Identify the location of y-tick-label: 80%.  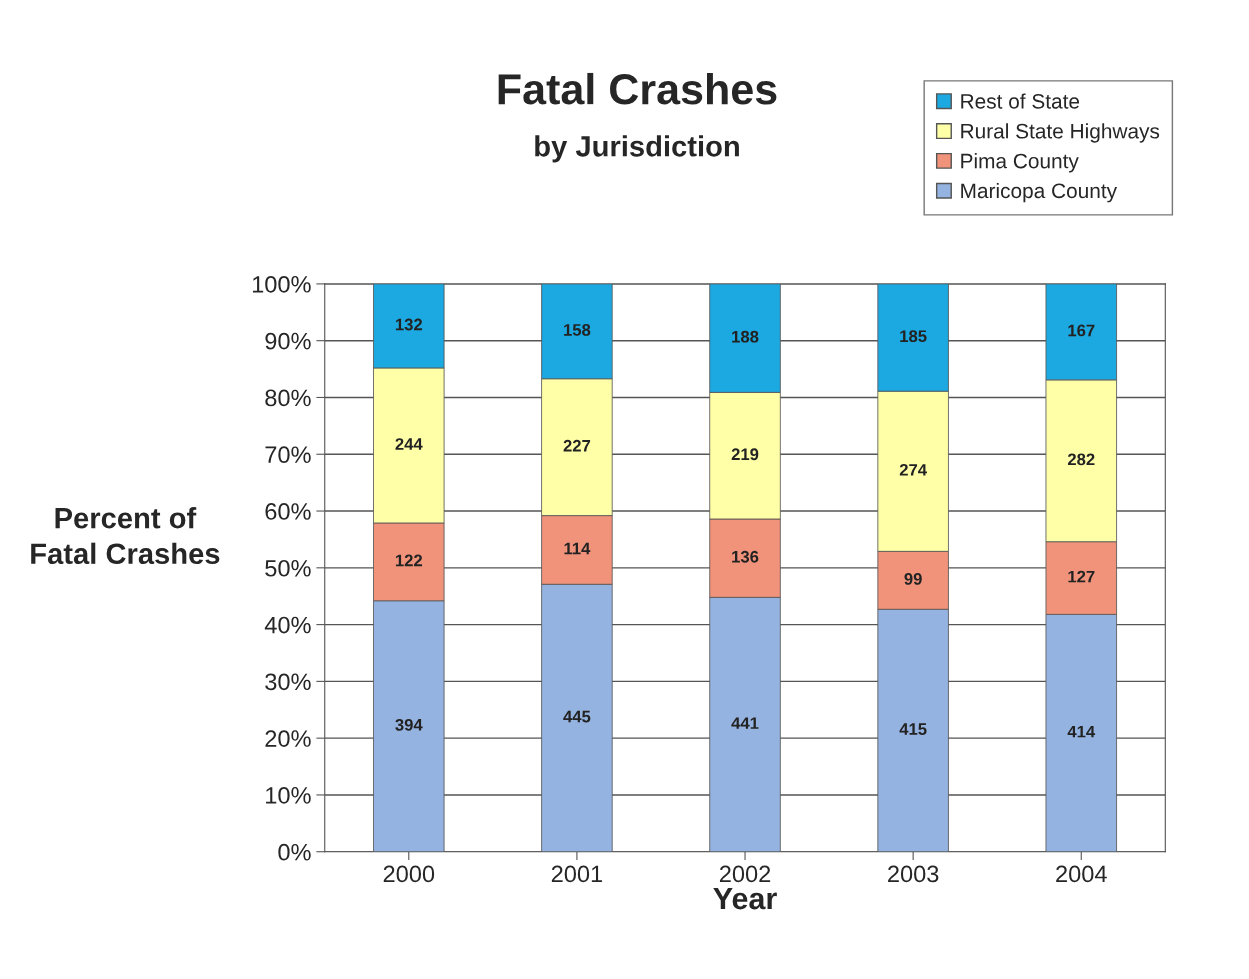
(288, 398).